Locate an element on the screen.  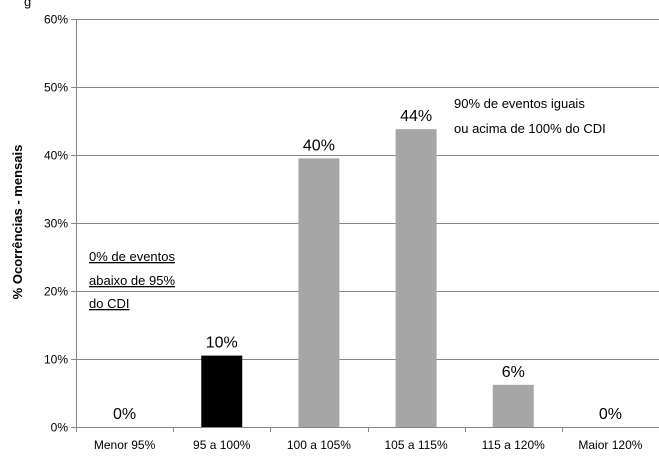
y-tick-label: 30% is located at coordinates (56, 224).